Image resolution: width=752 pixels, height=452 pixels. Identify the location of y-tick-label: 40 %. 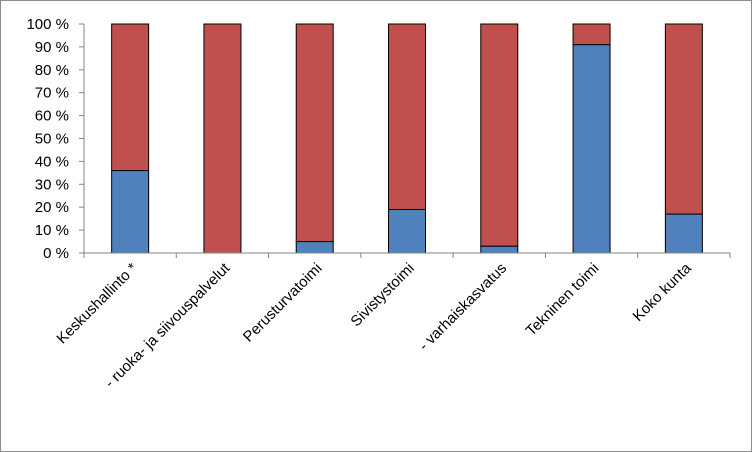
(52, 161).